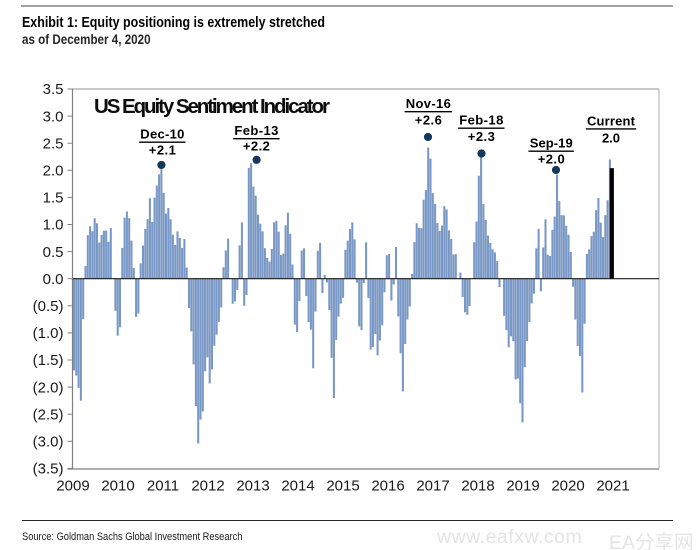  I want to click on svg-text: 2011, so click(163, 486).